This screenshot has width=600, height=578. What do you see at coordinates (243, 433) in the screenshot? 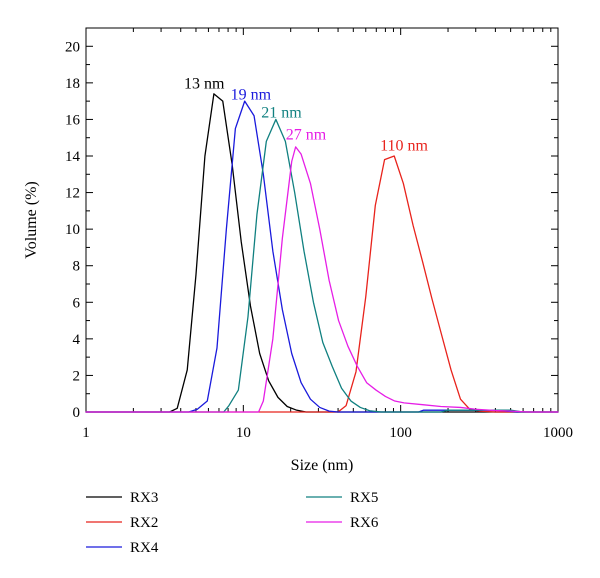
I see `x-tick-label: 10` at bounding box center [243, 433].